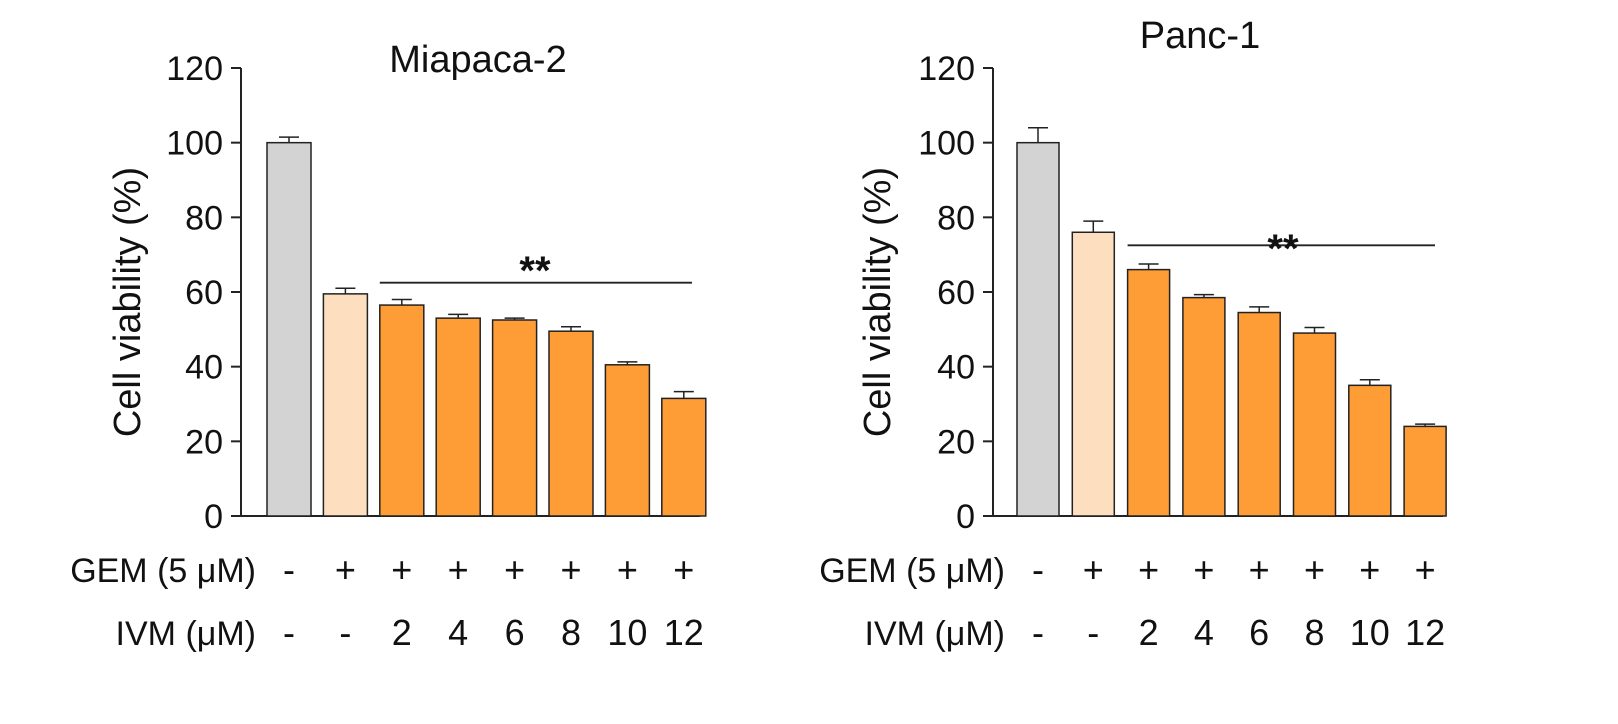 This screenshot has width=1618, height=724. What do you see at coordinates (204, 368) in the screenshot?
I see `chart-1-y-tick-label: 40` at bounding box center [204, 368].